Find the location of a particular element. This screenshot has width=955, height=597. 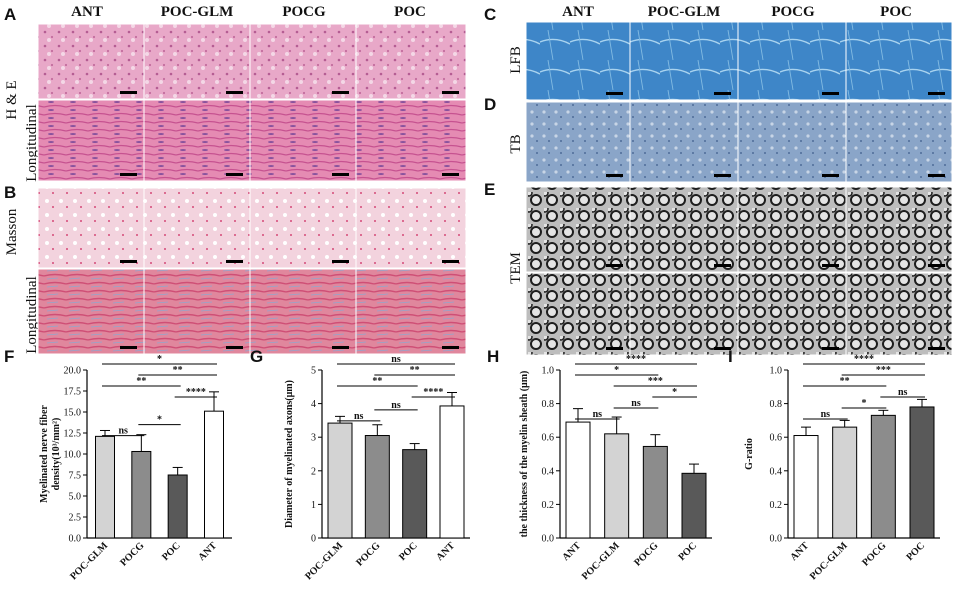

micrograph-tem-ant is located at coordinates (578, 229).